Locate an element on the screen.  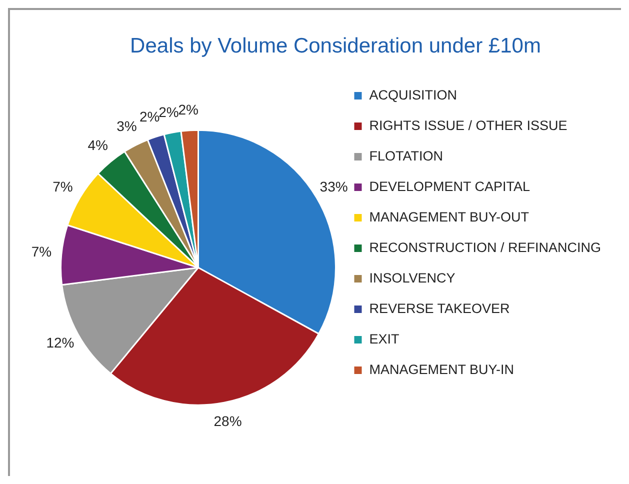
legend-label: REVERSE TAKEOVER is located at coordinates (439, 308).